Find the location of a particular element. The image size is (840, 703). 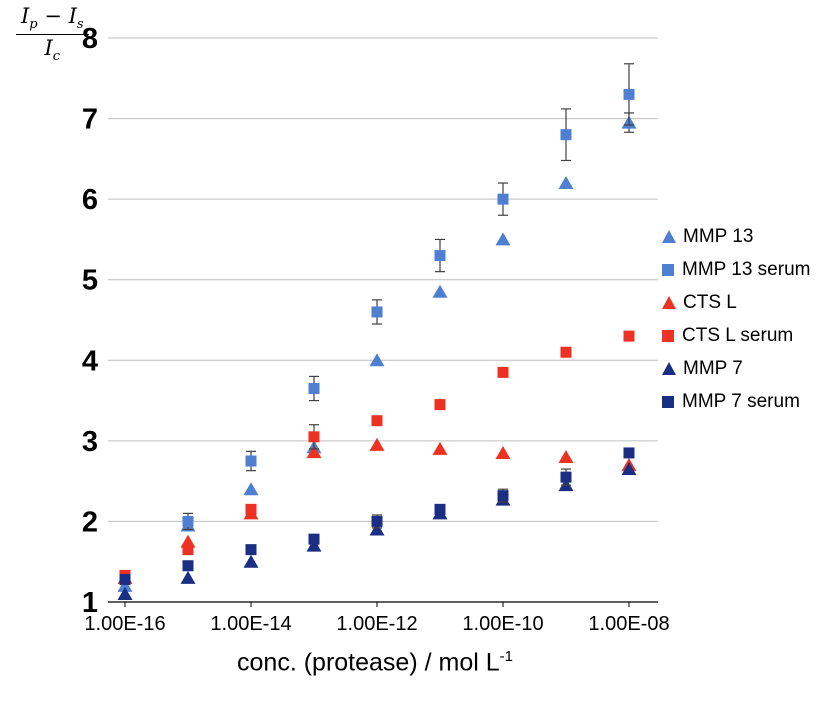

legend-label: MMP 13 is located at coordinates (718, 236).